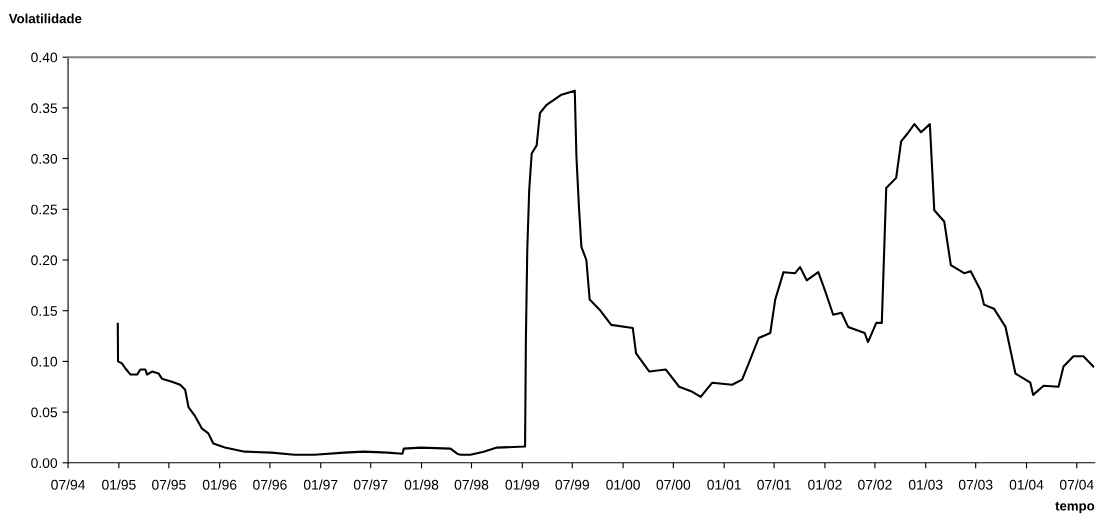  Describe the element at coordinates (44, 57) in the screenshot. I see `y-tick-label: 0.40` at that location.